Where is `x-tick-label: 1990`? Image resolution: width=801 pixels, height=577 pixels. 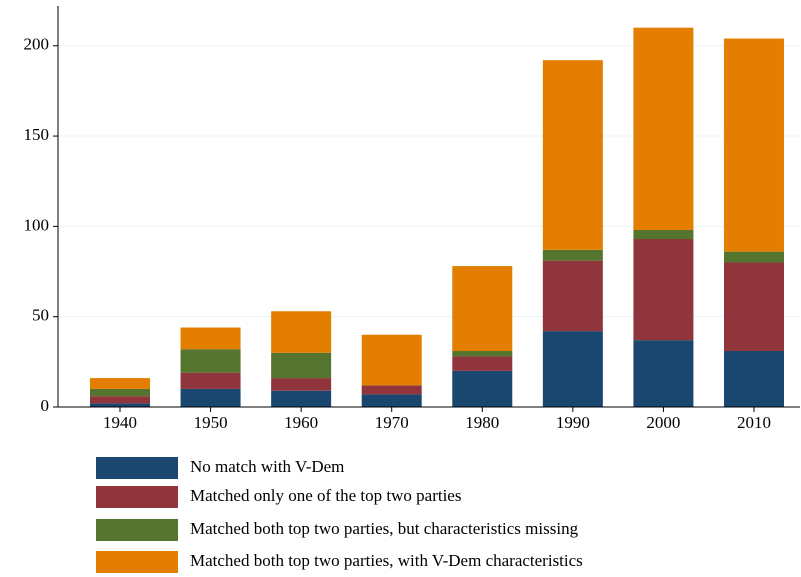
x-tick-label: 1990 is located at coordinates (573, 422).